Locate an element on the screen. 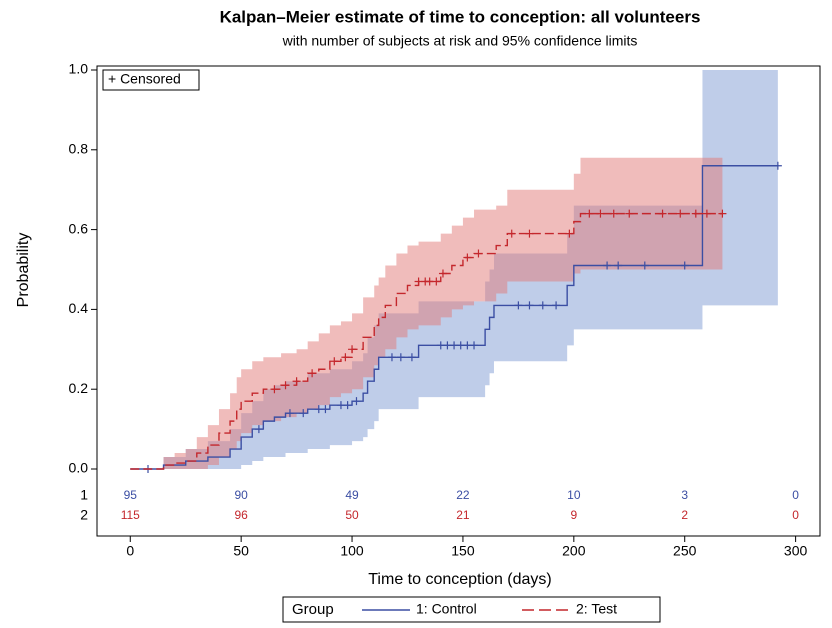 This screenshot has height=628, width=832. at-risk-count: 21 is located at coordinates (463, 515).